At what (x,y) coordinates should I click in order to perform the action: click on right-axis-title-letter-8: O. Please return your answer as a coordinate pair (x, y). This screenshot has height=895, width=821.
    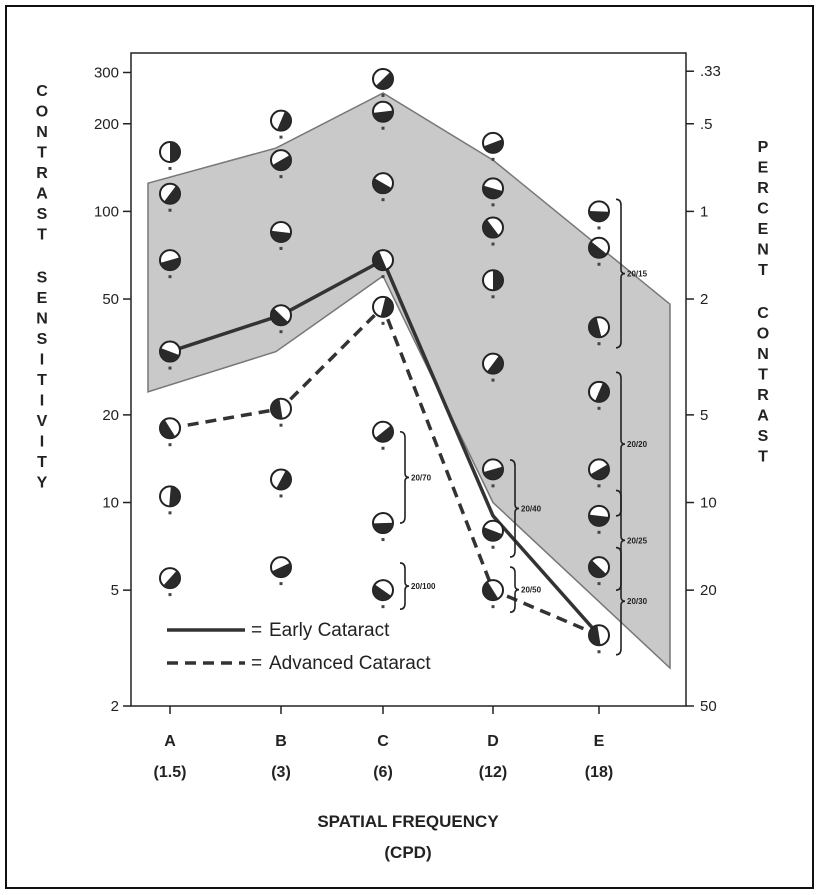
    Looking at the image, I should click on (763, 334).